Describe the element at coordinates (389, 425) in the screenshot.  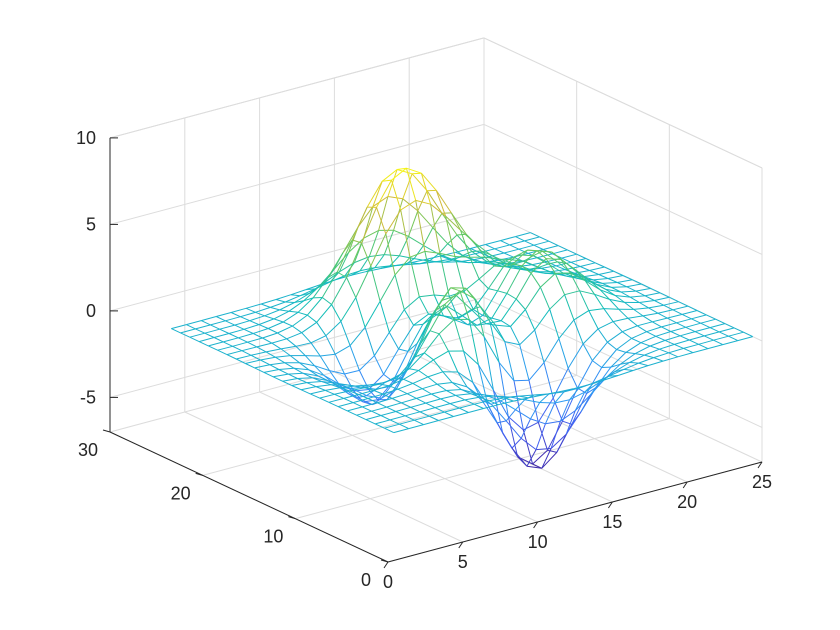
I see `floor-grid-y` at that location.